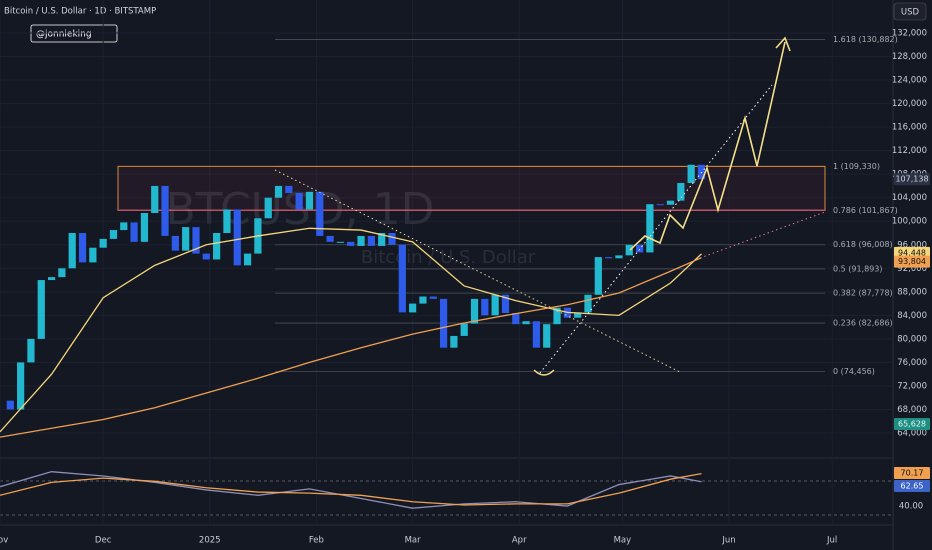 Image resolution: width=932 pixels, height=550 pixels. I want to click on x-tick-label: Apr, so click(519, 541).